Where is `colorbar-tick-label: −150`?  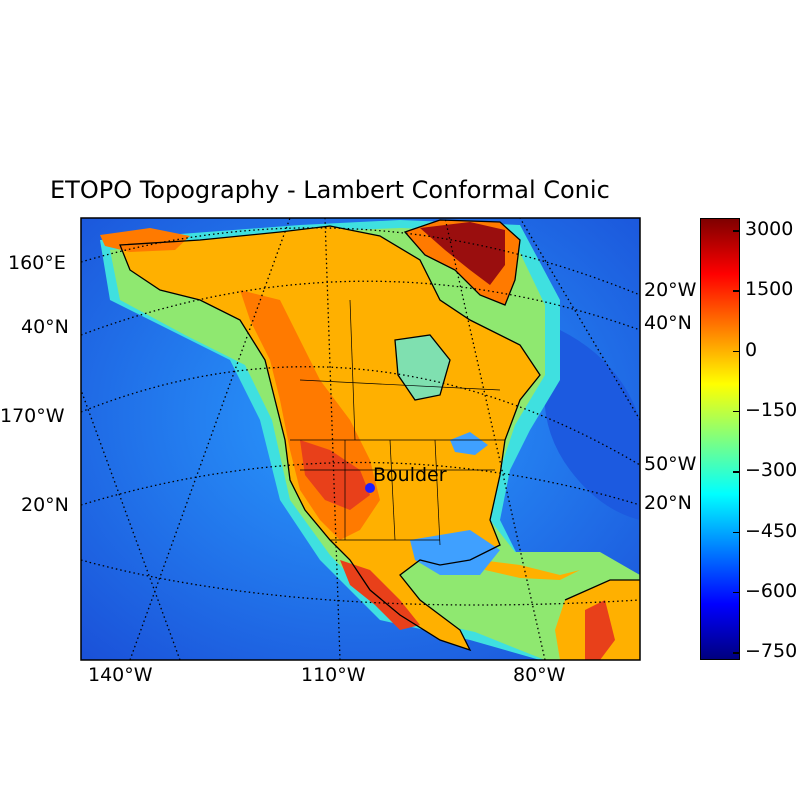 colorbar-tick-label: −150 is located at coordinates (771, 409).